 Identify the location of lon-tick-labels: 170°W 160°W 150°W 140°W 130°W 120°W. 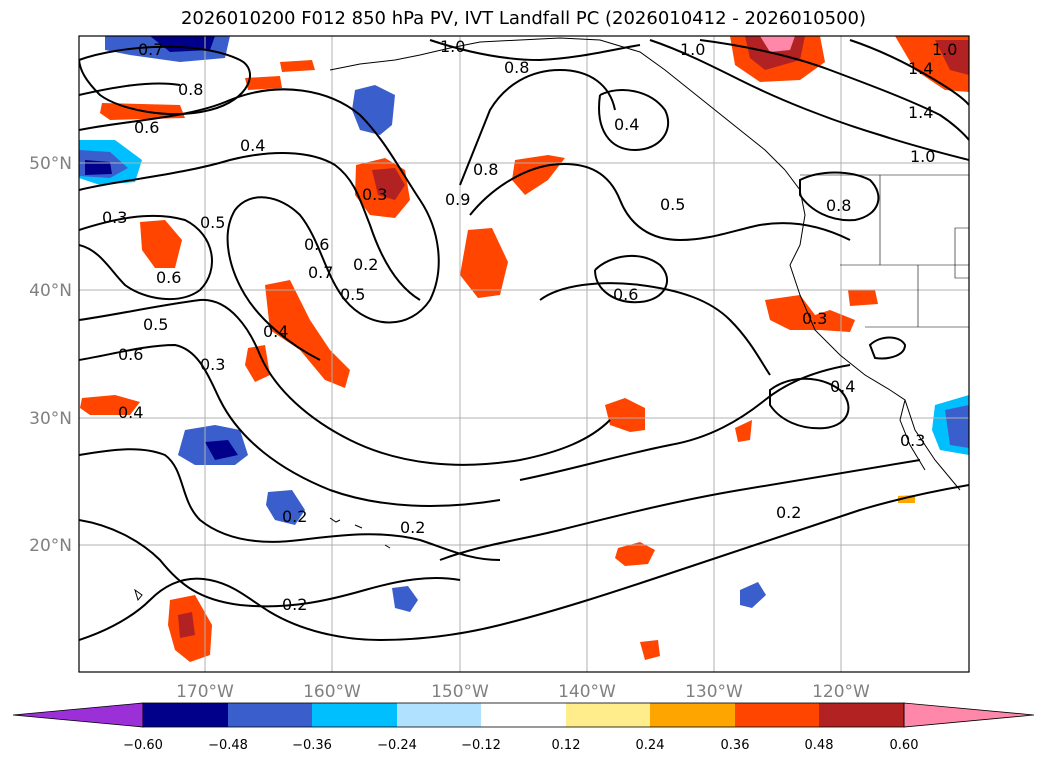
(523, 692).